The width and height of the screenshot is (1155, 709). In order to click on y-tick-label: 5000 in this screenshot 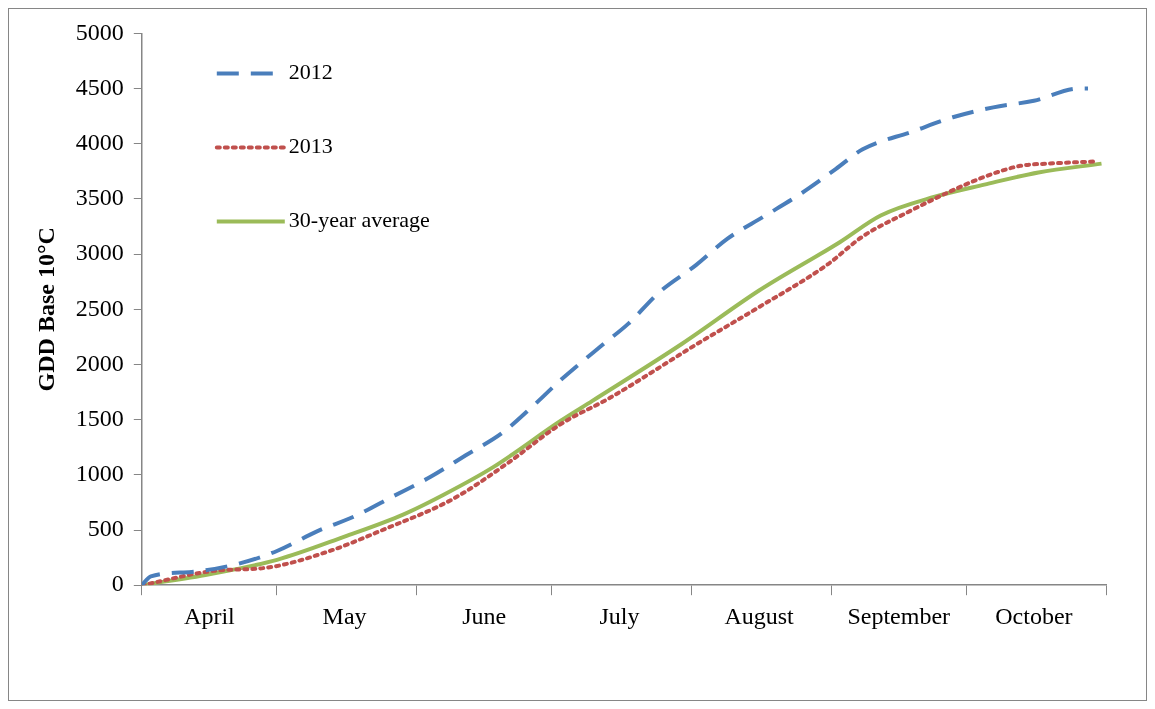, I will do `click(99, 31)`.